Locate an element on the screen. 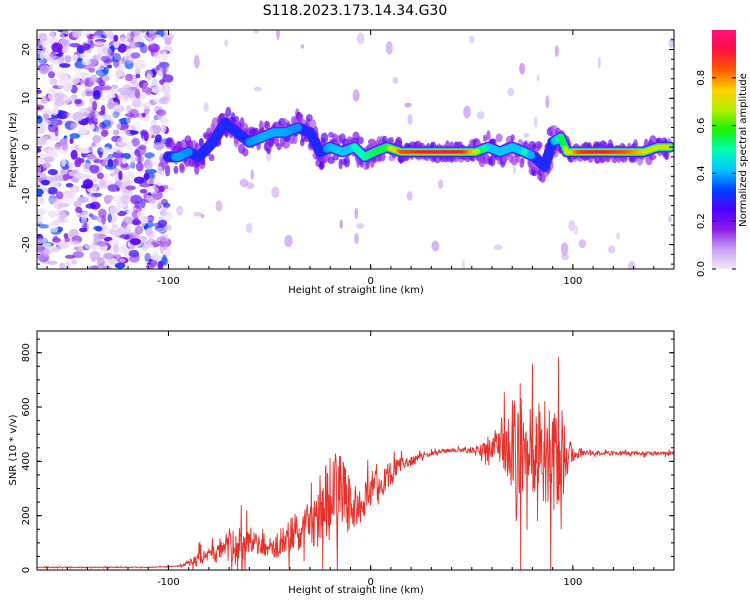  colorbar-tick-label: 0.4 is located at coordinates (701, 173).